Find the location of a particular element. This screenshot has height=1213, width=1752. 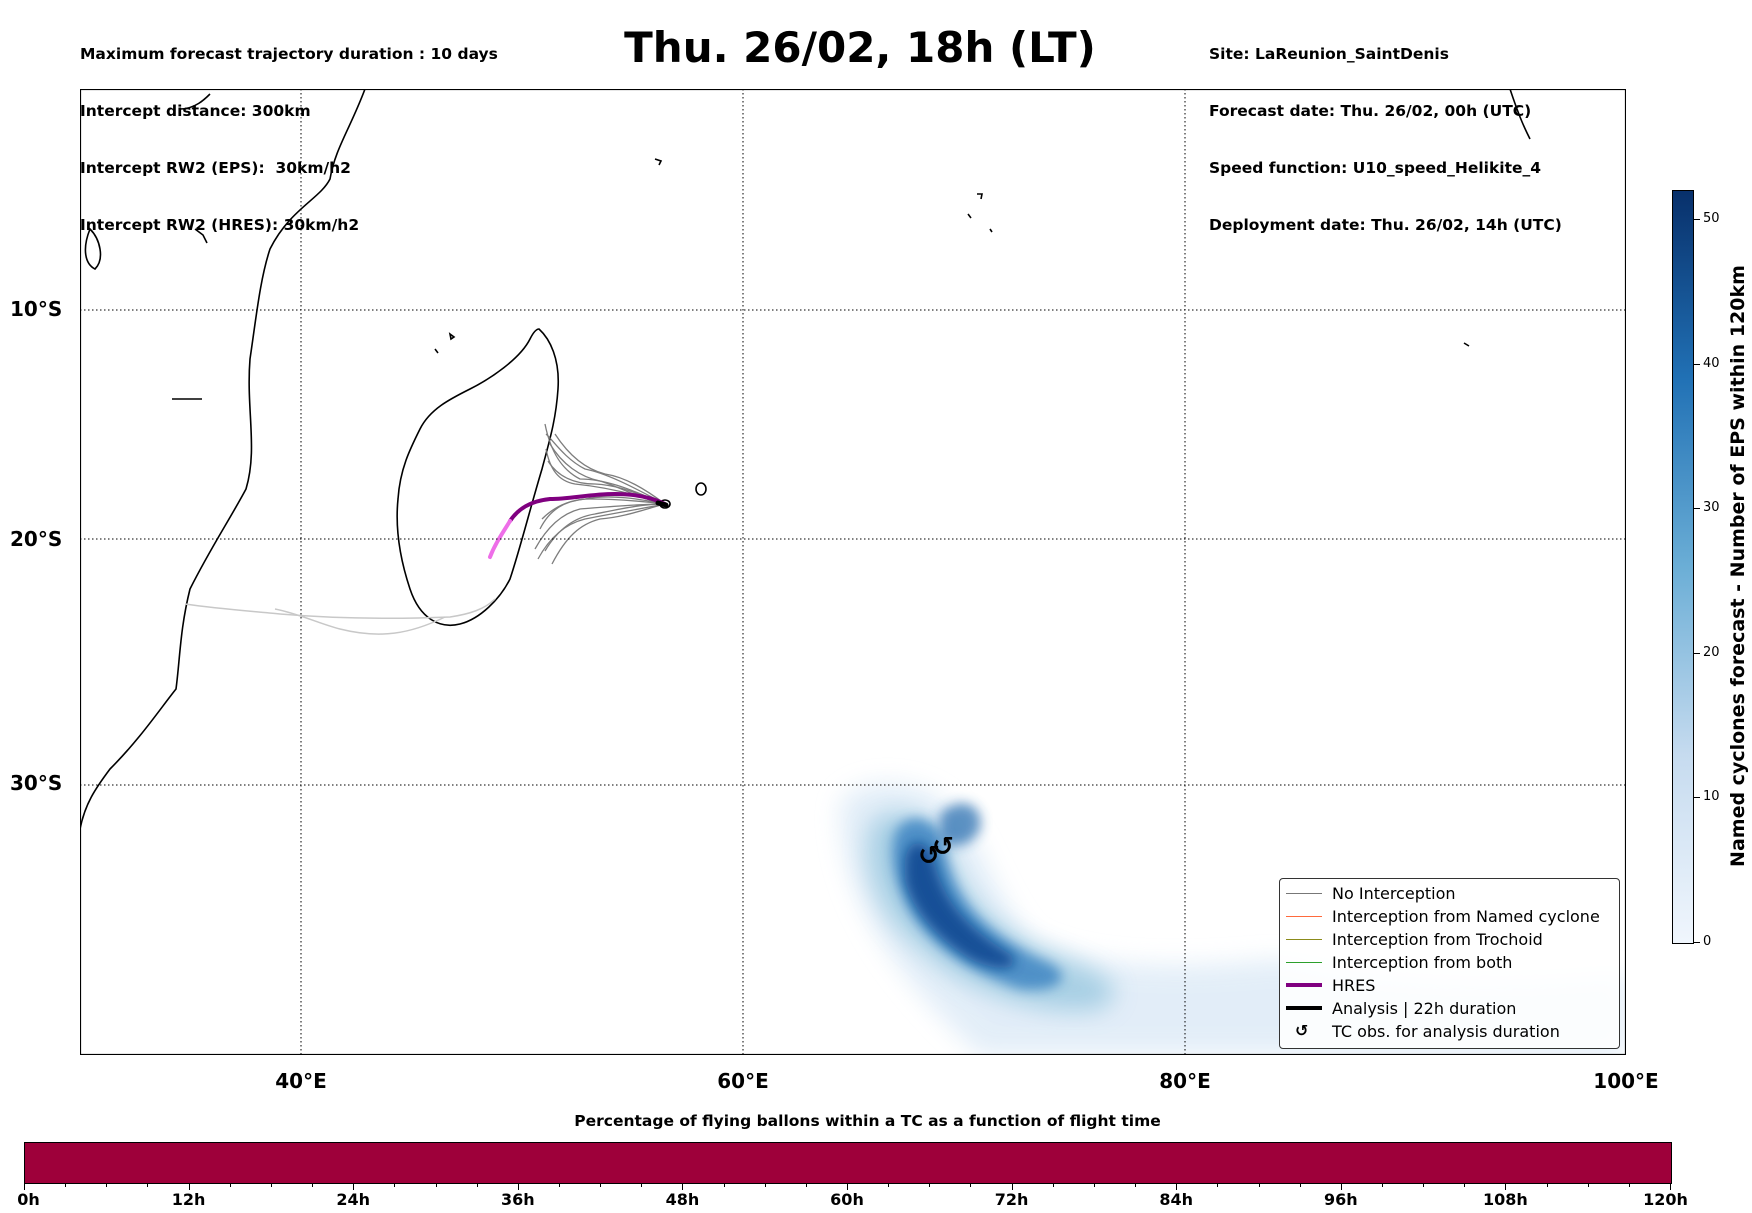

flight-time-tick-label: 0h is located at coordinates (28, 1199).